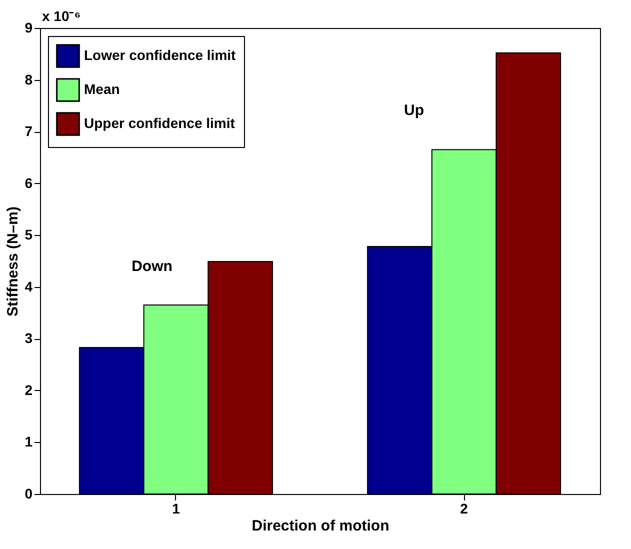  I want to click on legend-label: Mean, so click(102, 89).